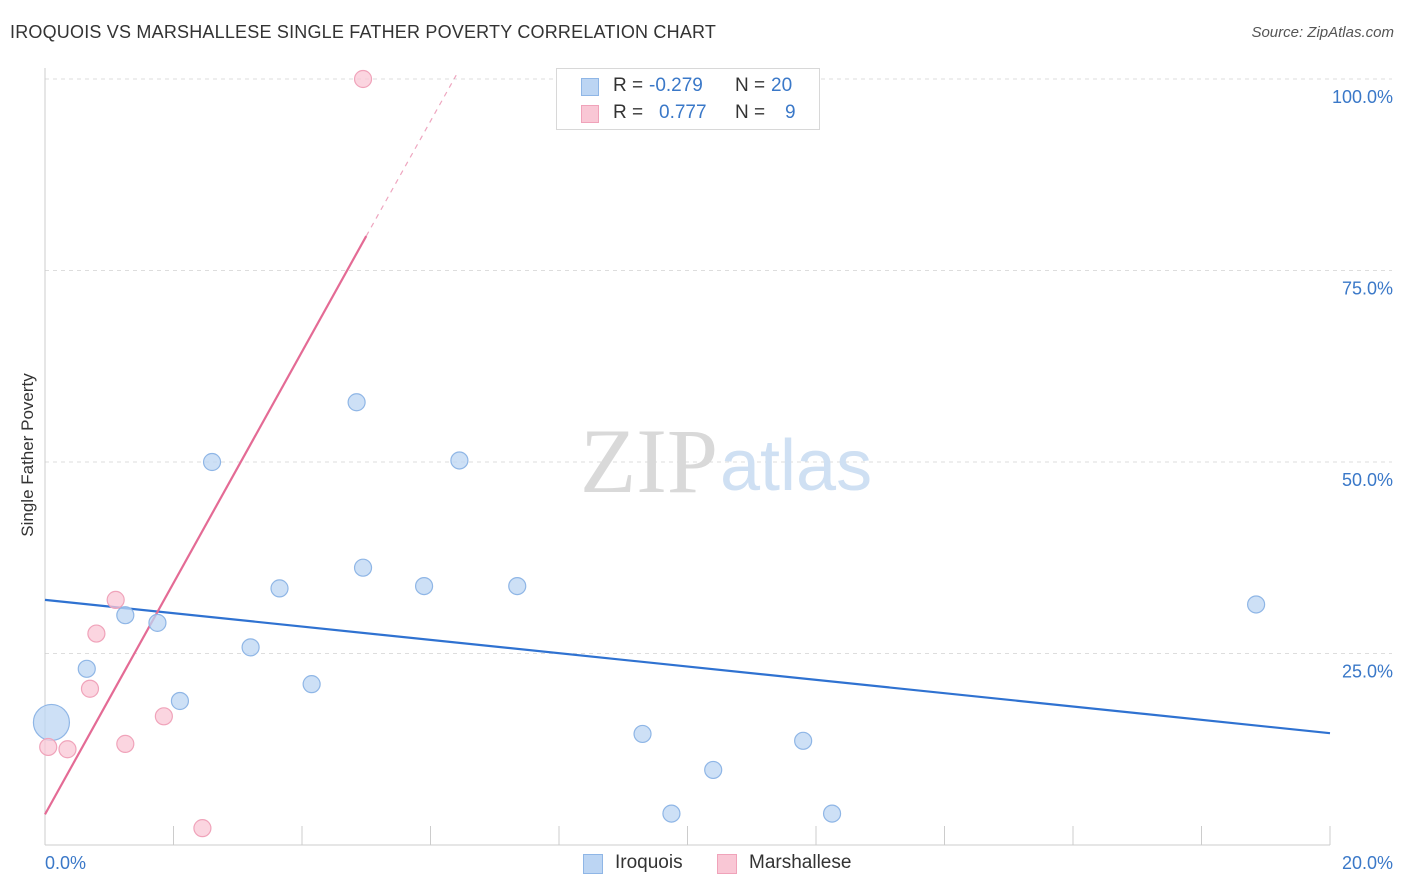  What do you see at coordinates (206, 525) in the screenshot?
I see `marshallese-trend-line` at bounding box center [206, 525].